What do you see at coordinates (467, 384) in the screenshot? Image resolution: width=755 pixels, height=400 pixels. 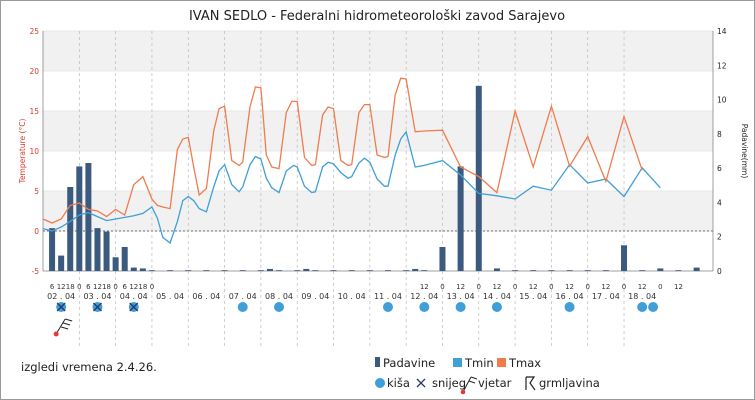 I see `wind-flag-icon` at bounding box center [467, 384].